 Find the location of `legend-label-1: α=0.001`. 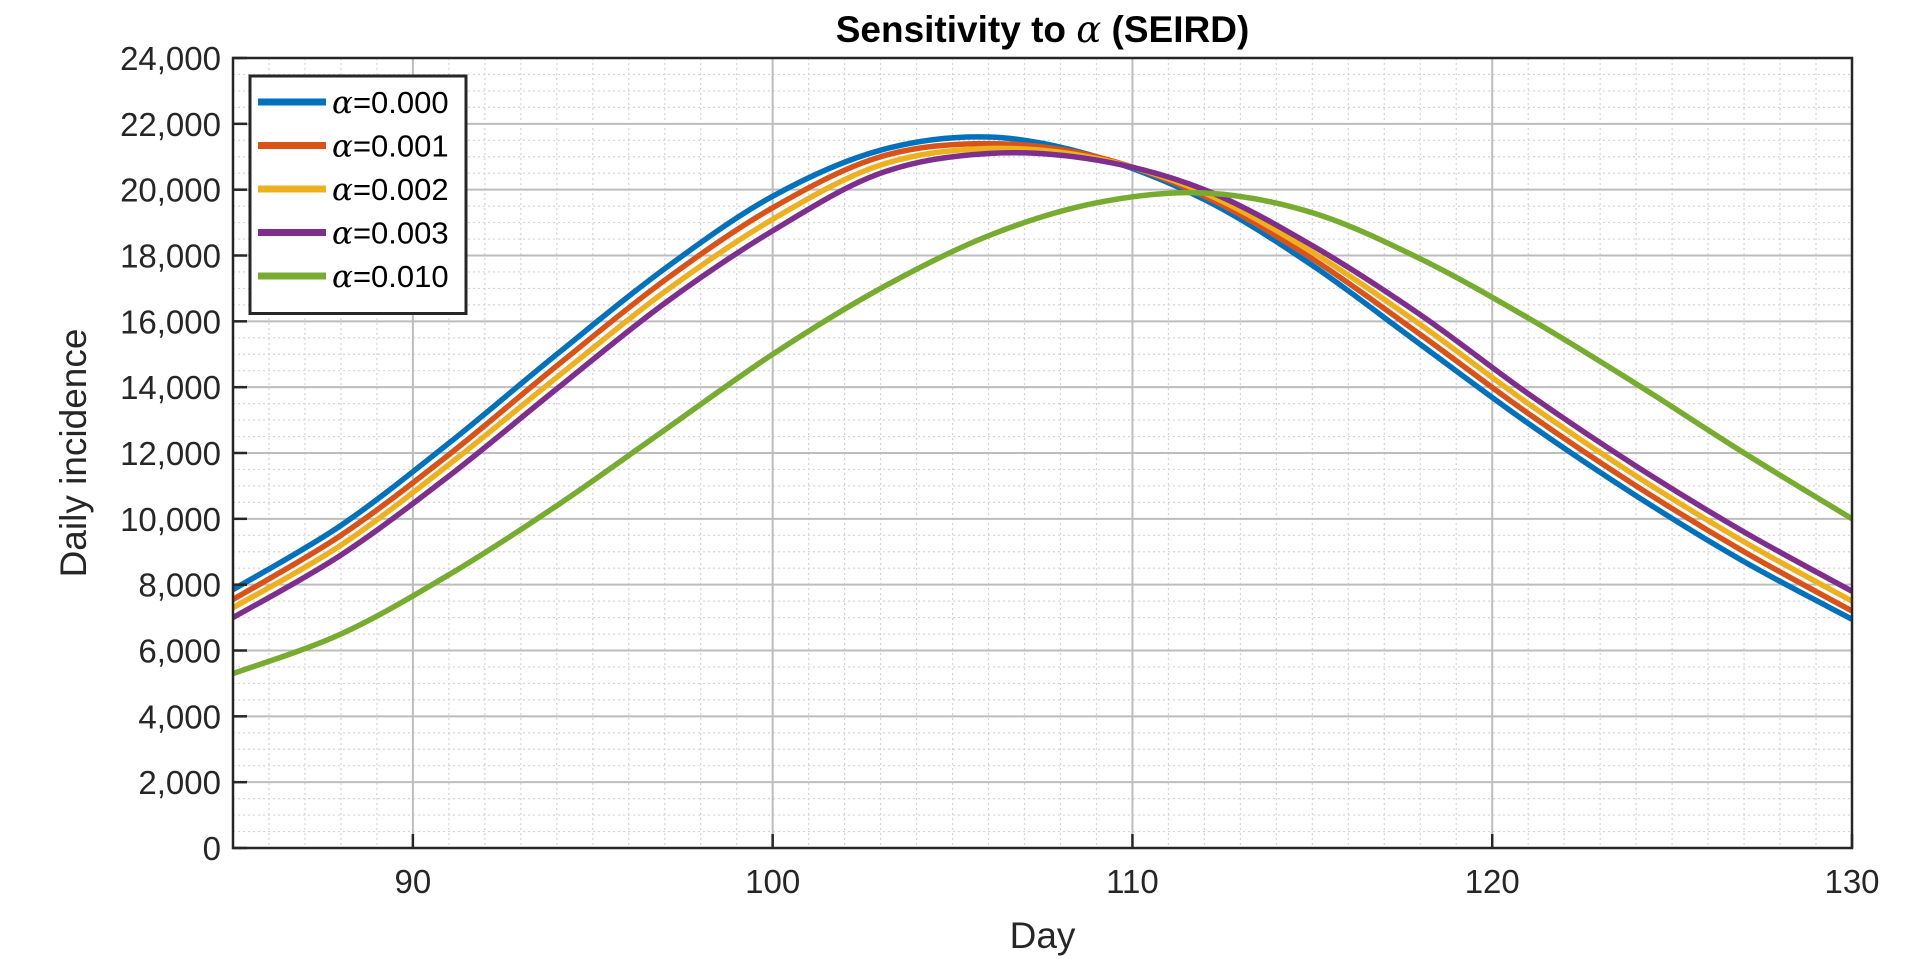

legend-label-1: α=0.001 is located at coordinates (390, 147).